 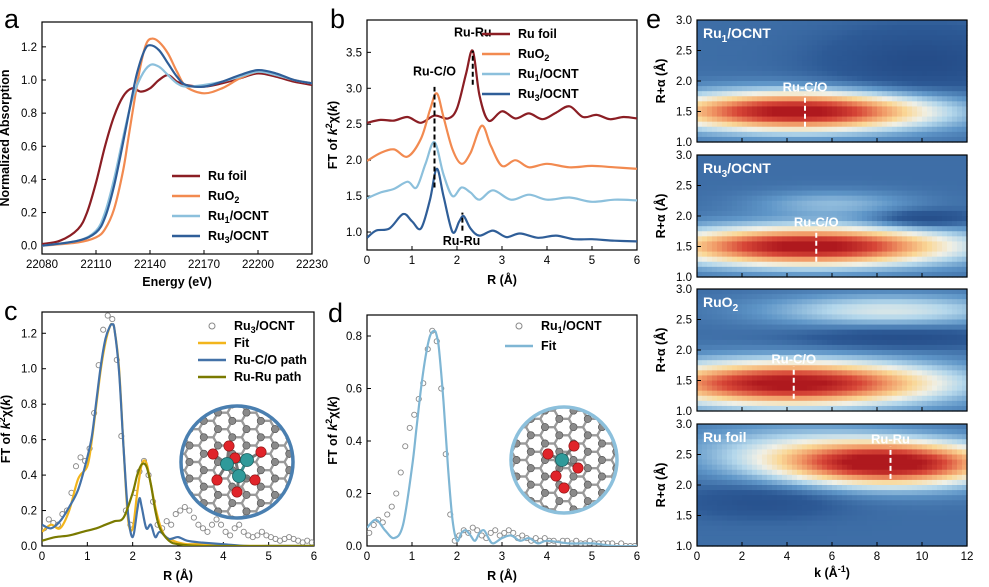 I want to click on y-tick-label-e: 2.5, so click(x=684, y=187).